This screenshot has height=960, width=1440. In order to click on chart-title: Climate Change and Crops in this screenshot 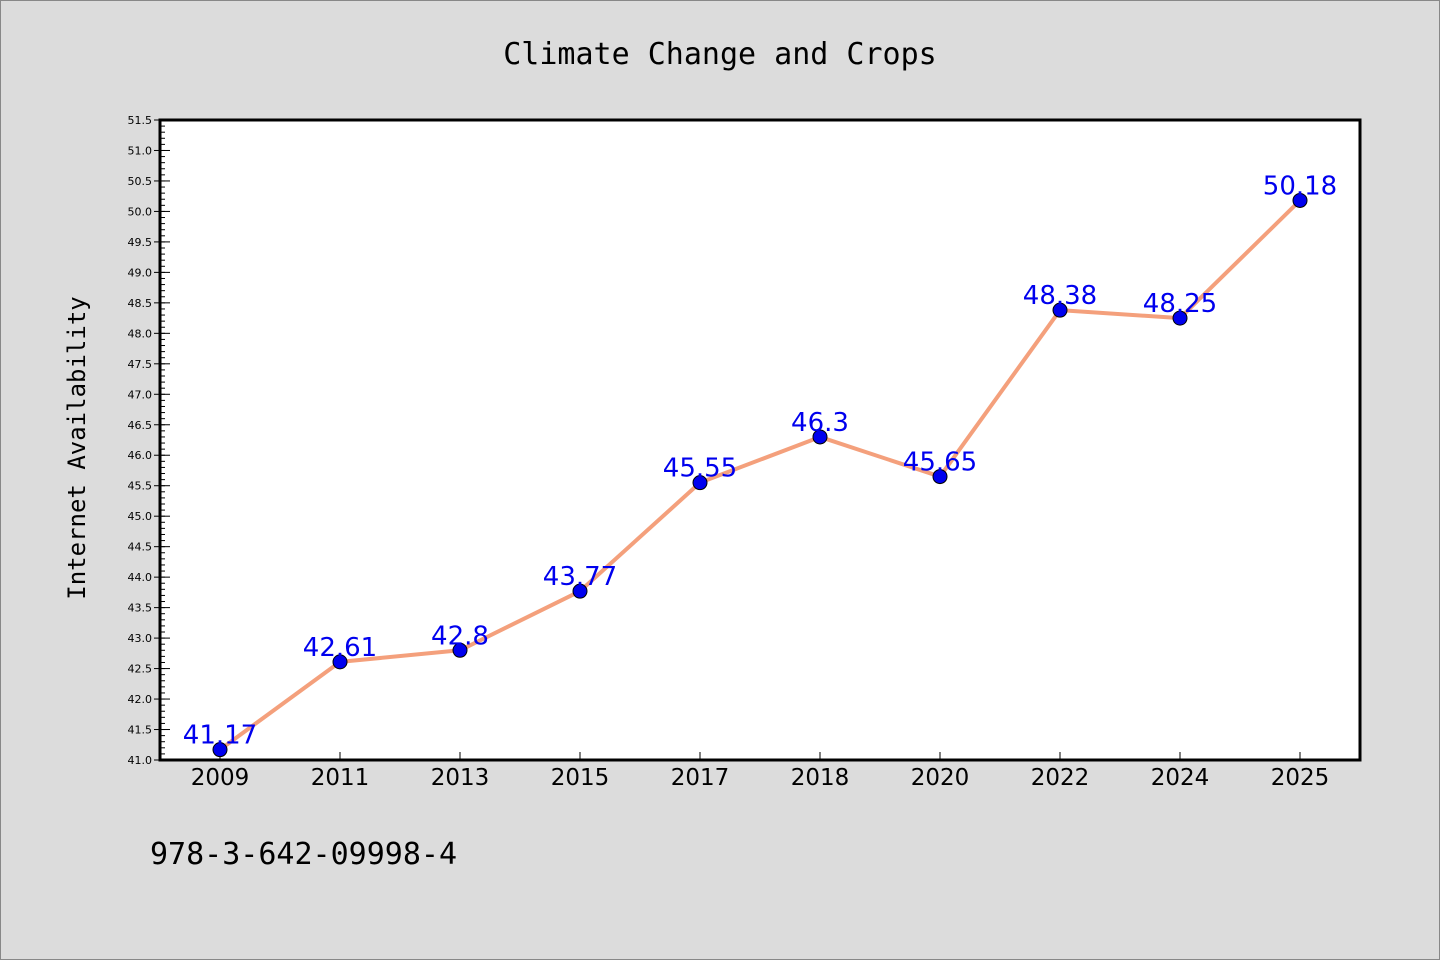, I will do `click(719, 54)`.